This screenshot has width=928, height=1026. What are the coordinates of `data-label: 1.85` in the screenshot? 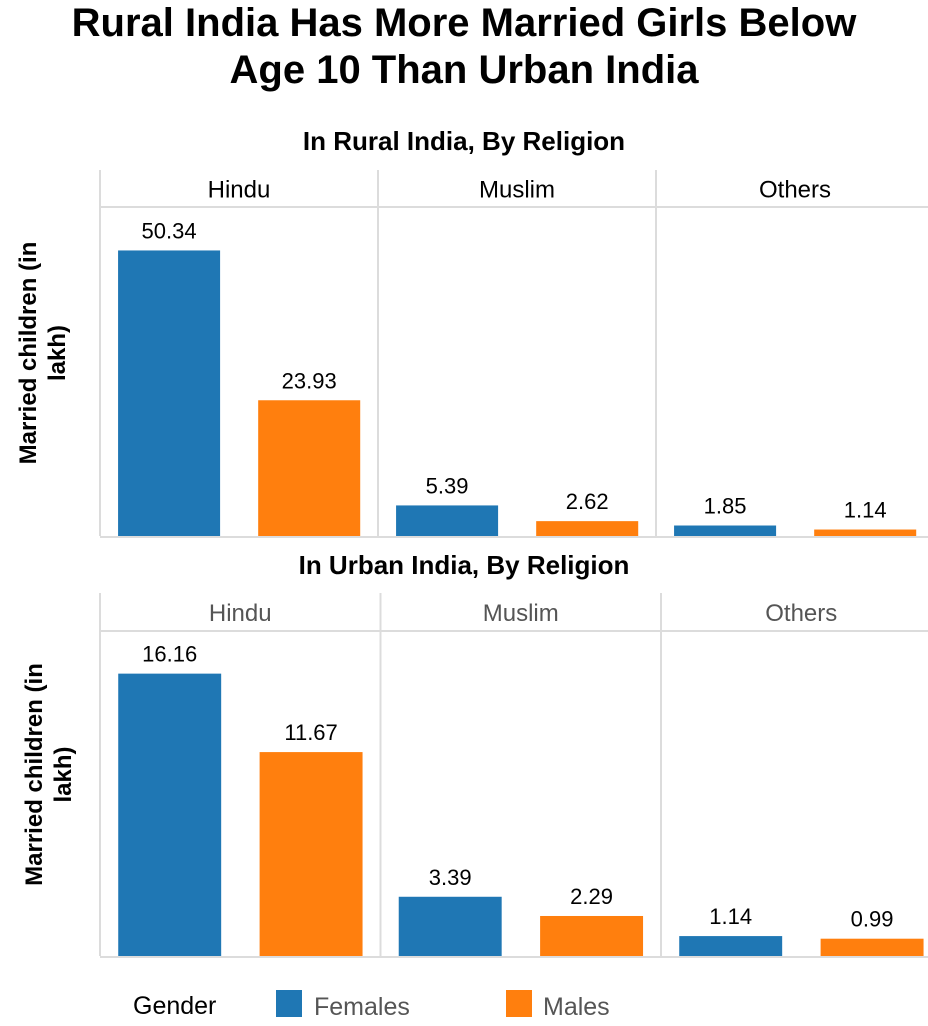 It's located at (725, 506).